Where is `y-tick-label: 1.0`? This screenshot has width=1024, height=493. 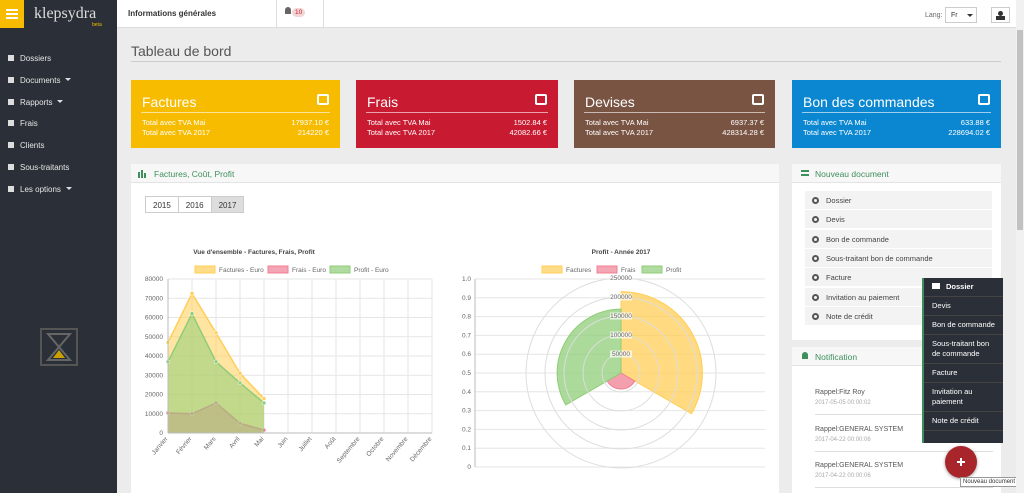 y-tick-label: 1.0 is located at coordinates (466, 279).